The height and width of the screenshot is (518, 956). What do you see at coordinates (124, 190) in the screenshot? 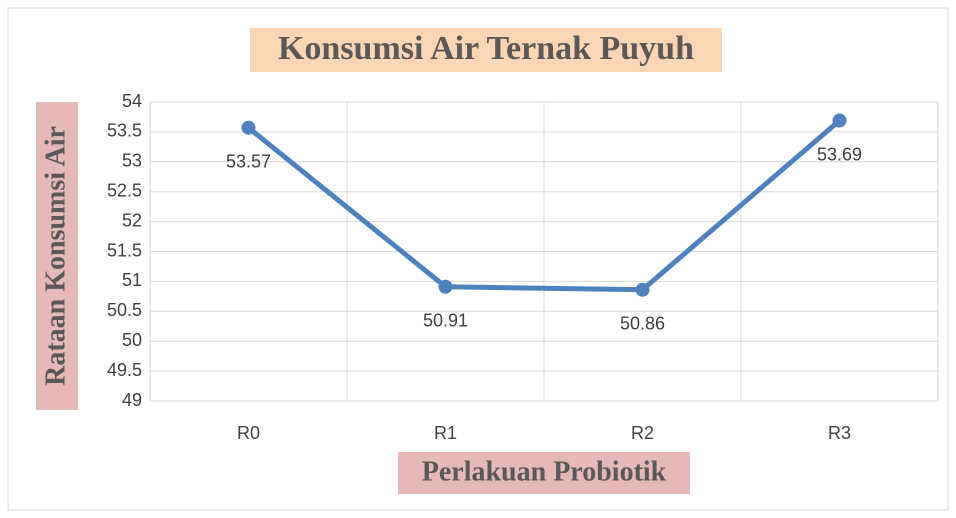
I see `y-tick-label: 52.5` at bounding box center [124, 190].